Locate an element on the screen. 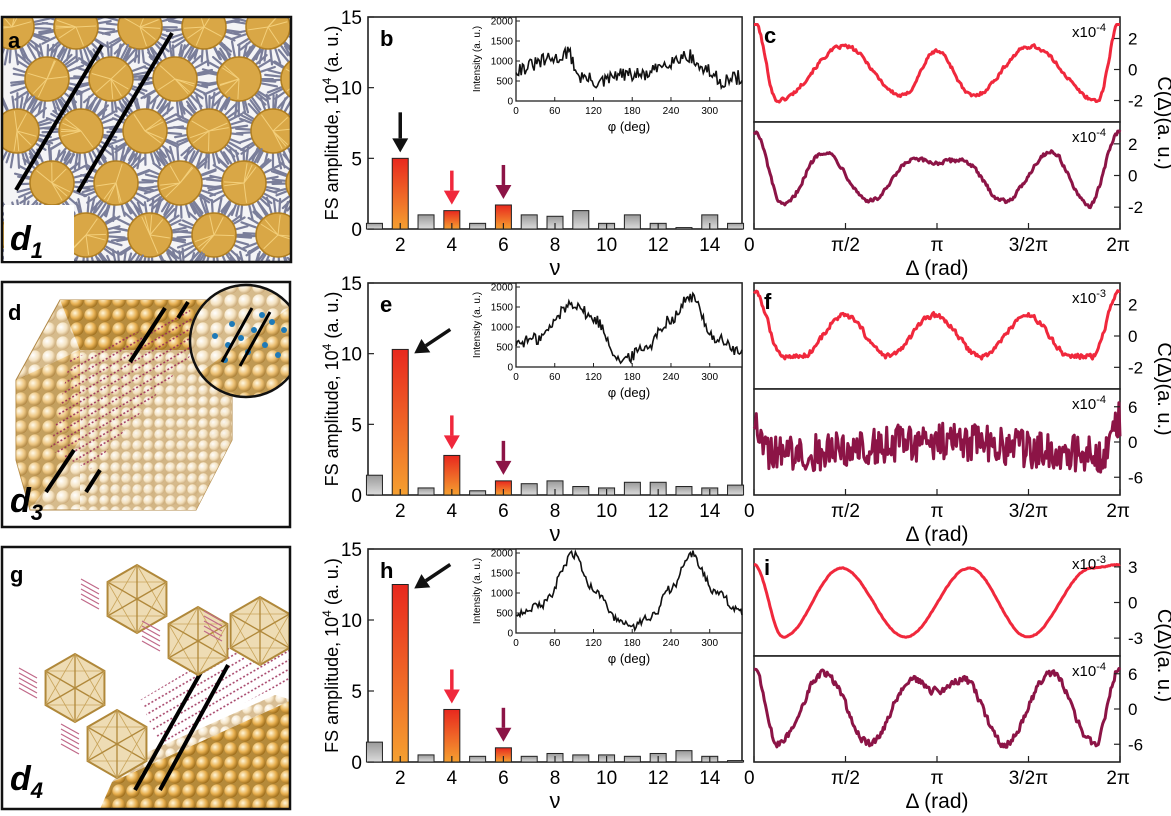 The width and height of the screenshot is (1171, 816). inset-x-tick-label: 120 is located at coordinates (593, 111).